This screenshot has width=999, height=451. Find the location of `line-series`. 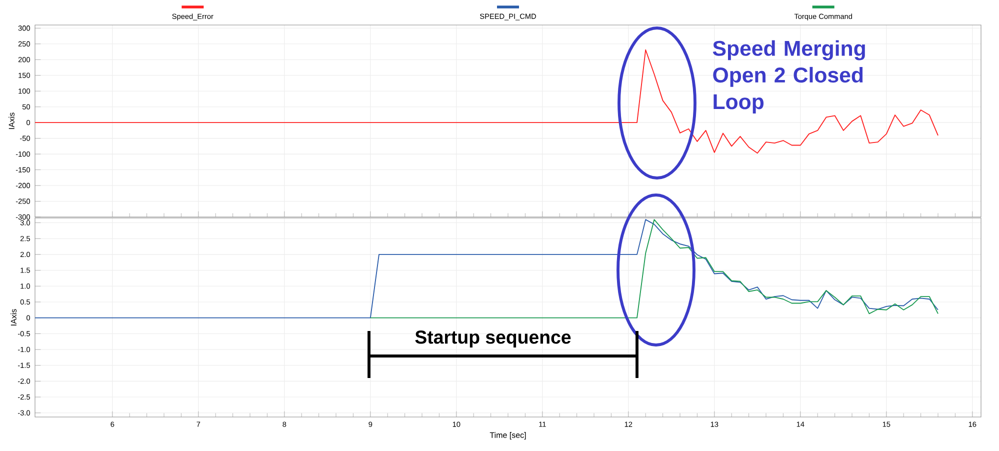

line-series is located at coordinates (654, 268).